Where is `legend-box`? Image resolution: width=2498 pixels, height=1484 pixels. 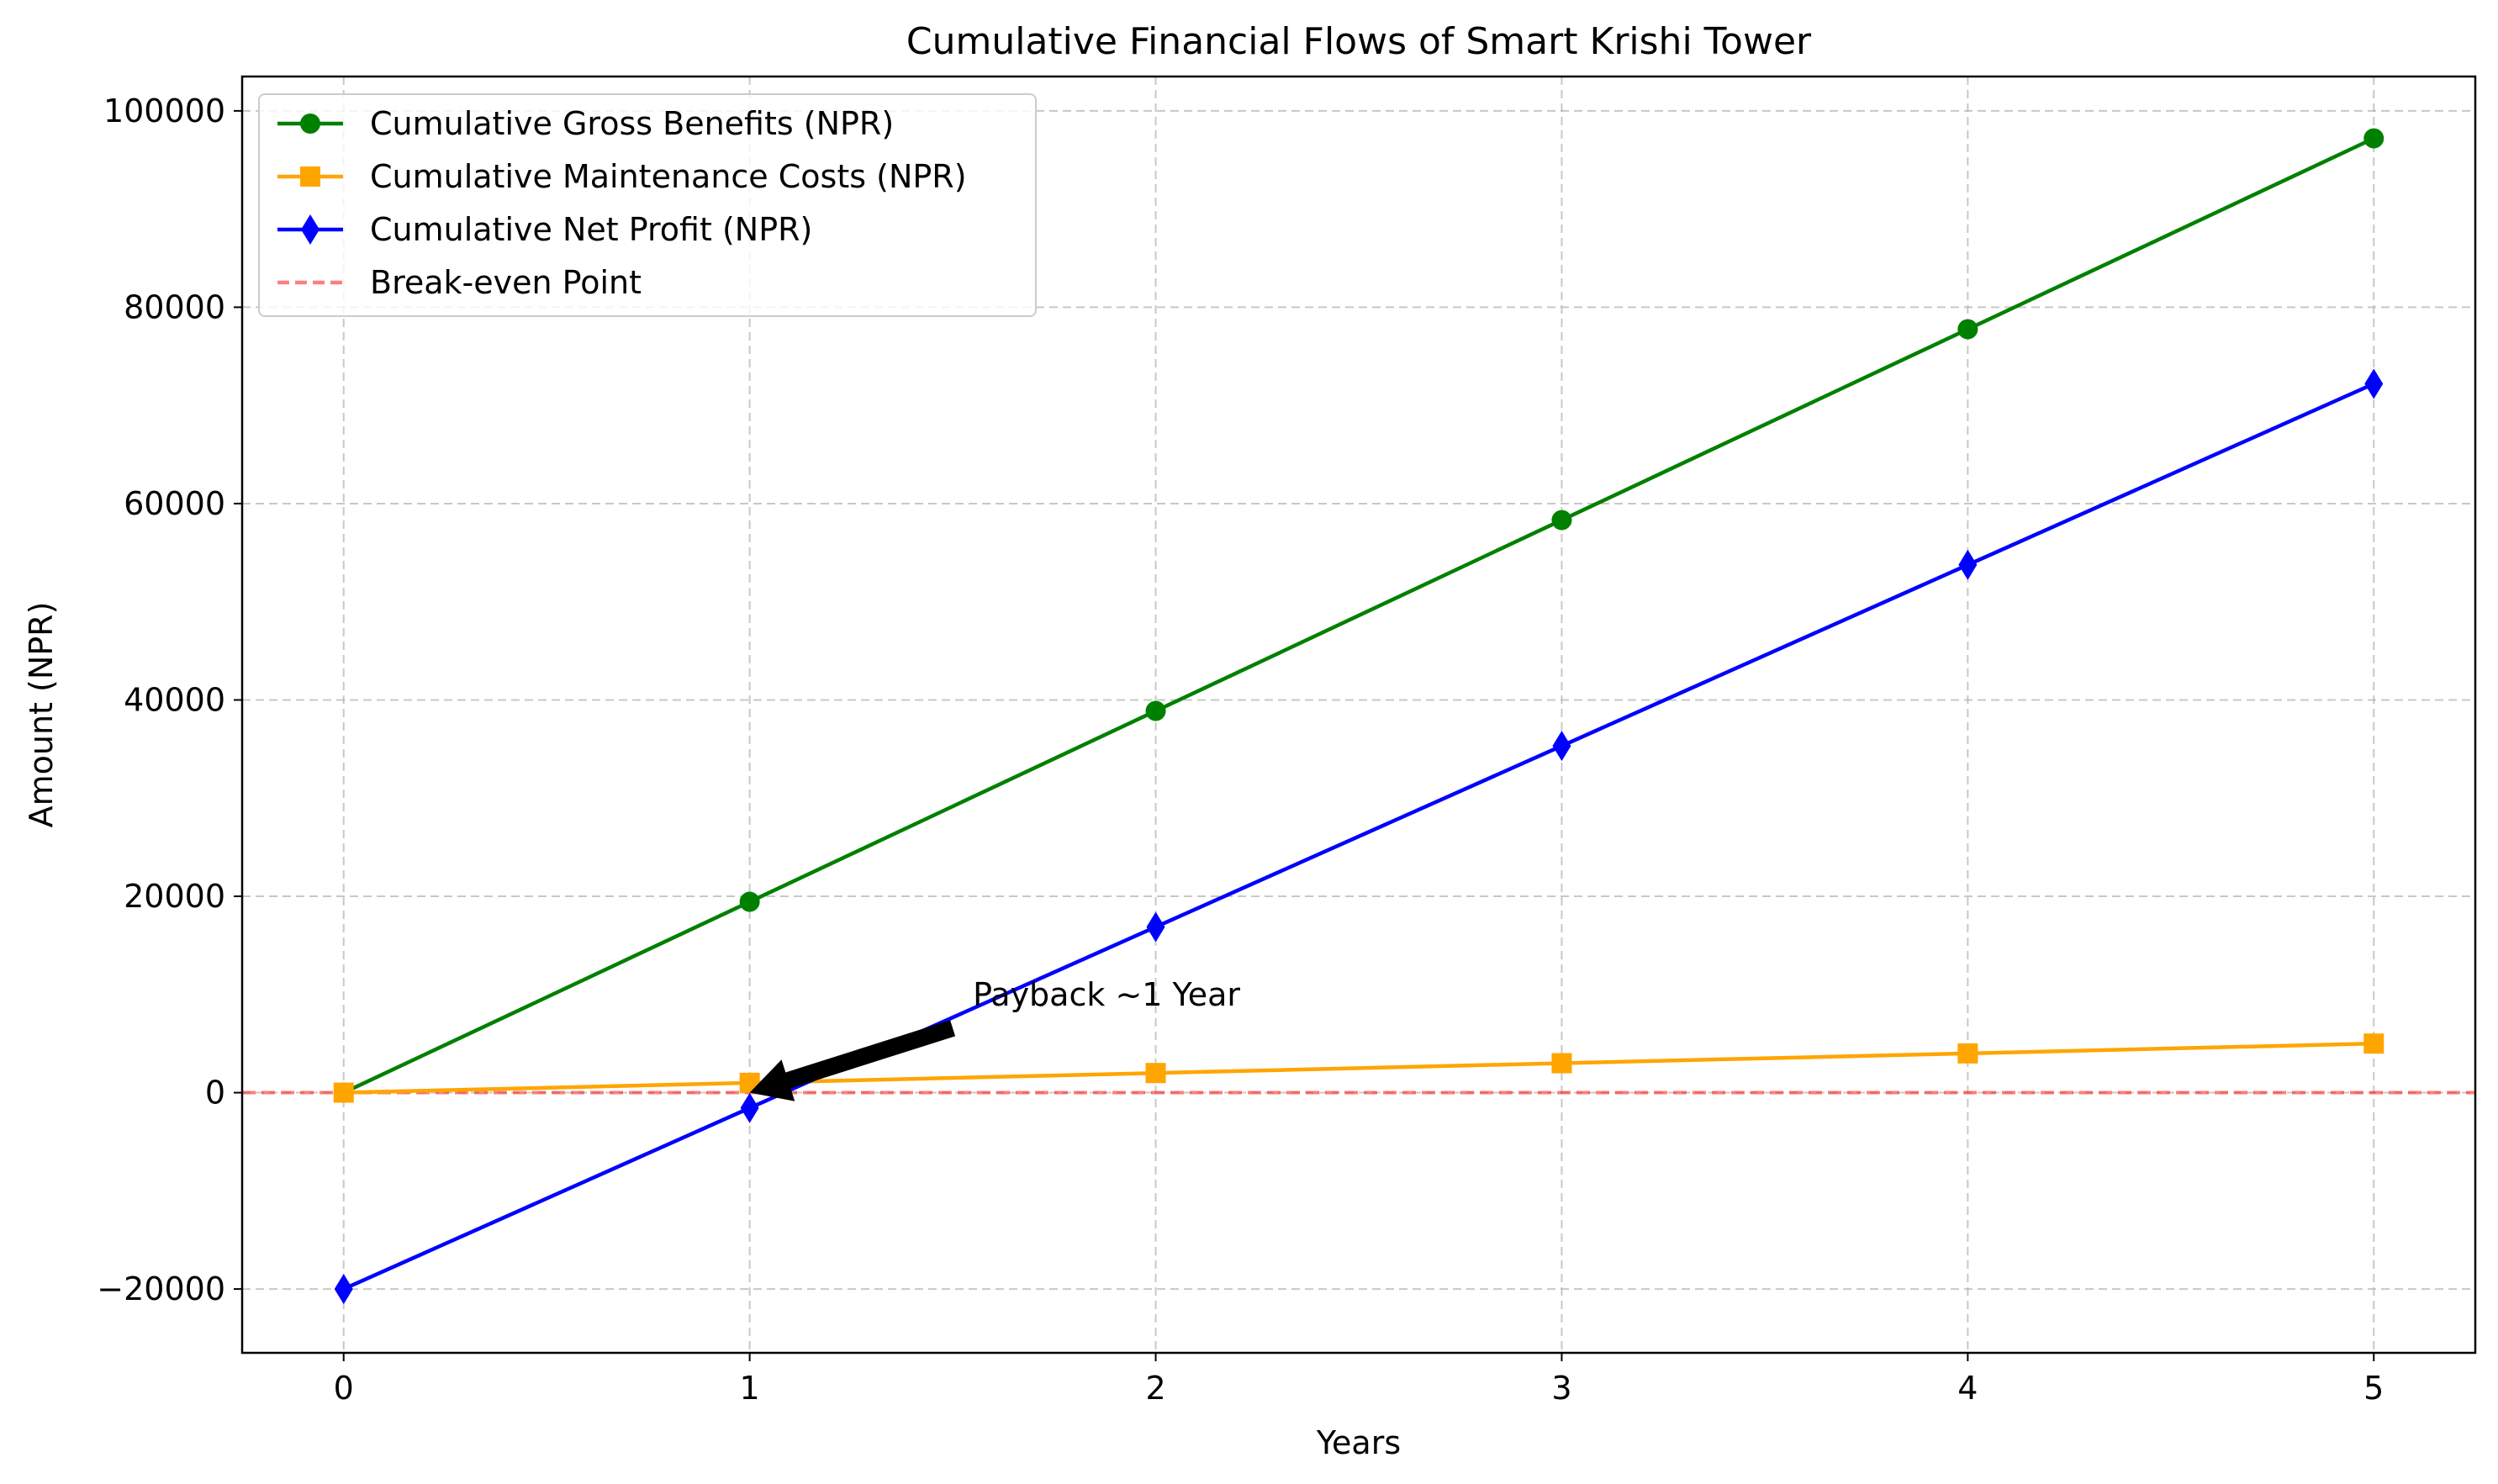 legend-box is located at coordinates (647, 205).